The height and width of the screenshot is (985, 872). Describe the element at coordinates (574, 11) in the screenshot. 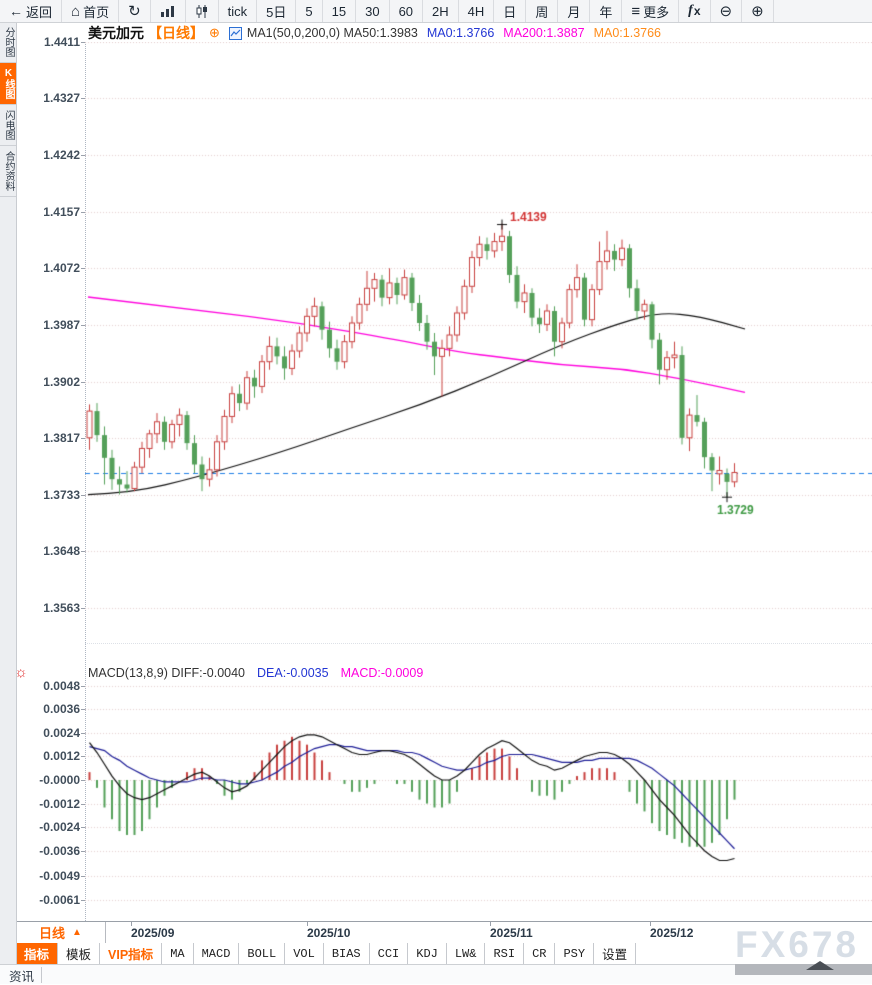

I see `toolbar-item-monthly: 月` at that location.